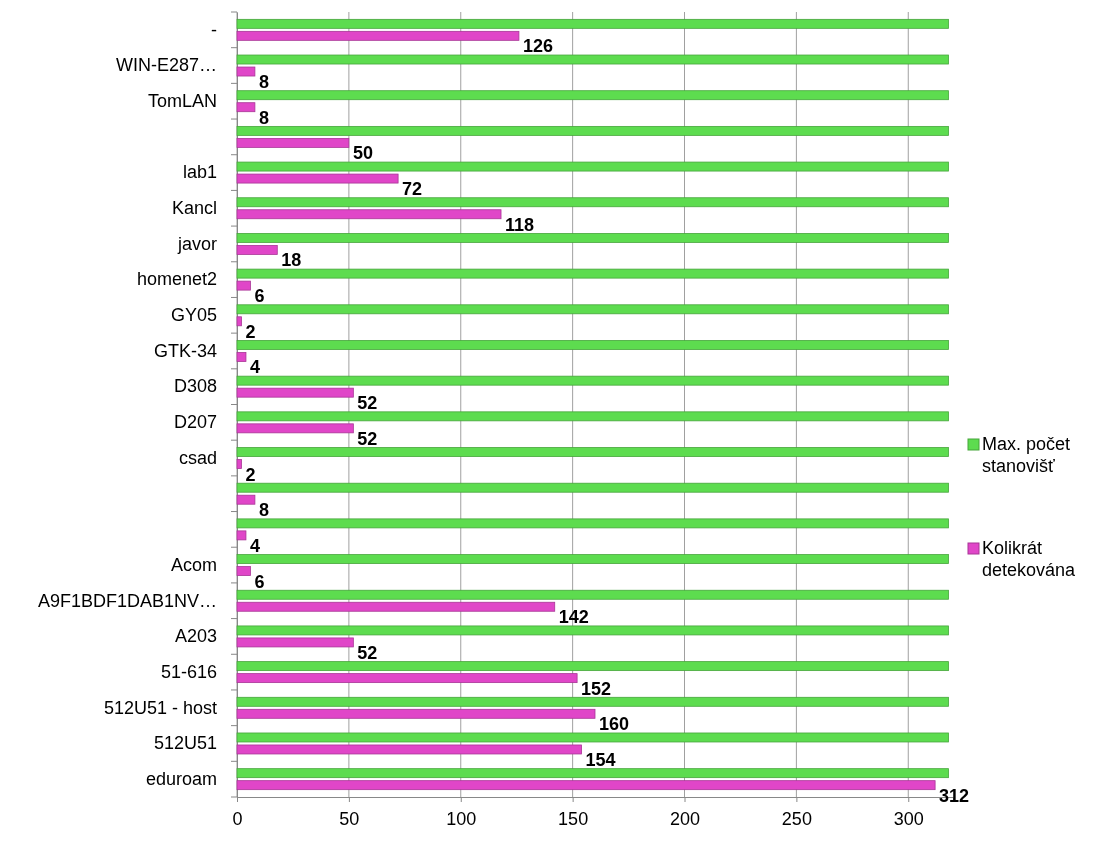 The image size is (1117, 841). I want to click on legend-label: Kolikrát detekována, so click(1029, 559).